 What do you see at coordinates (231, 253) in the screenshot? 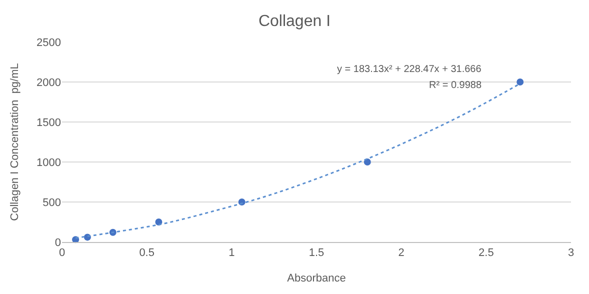
I see `x-tick-label: 1` at bounding box center [231, 253].